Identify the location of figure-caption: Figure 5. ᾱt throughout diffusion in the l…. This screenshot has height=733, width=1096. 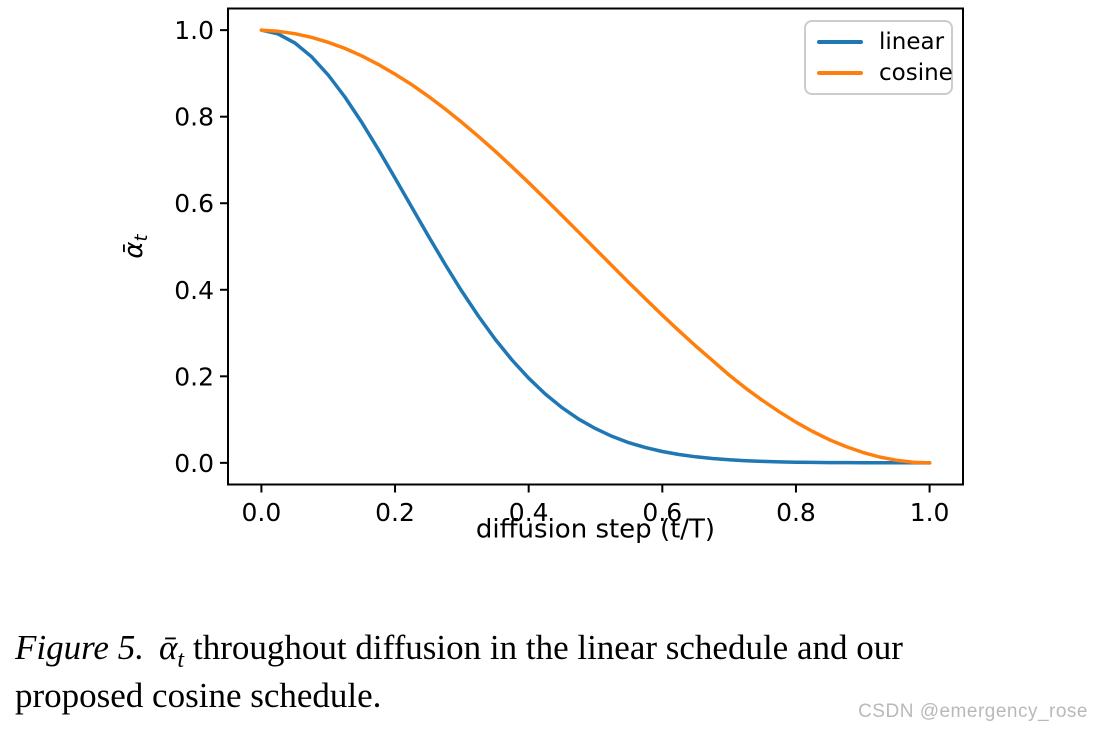
(551, 672).